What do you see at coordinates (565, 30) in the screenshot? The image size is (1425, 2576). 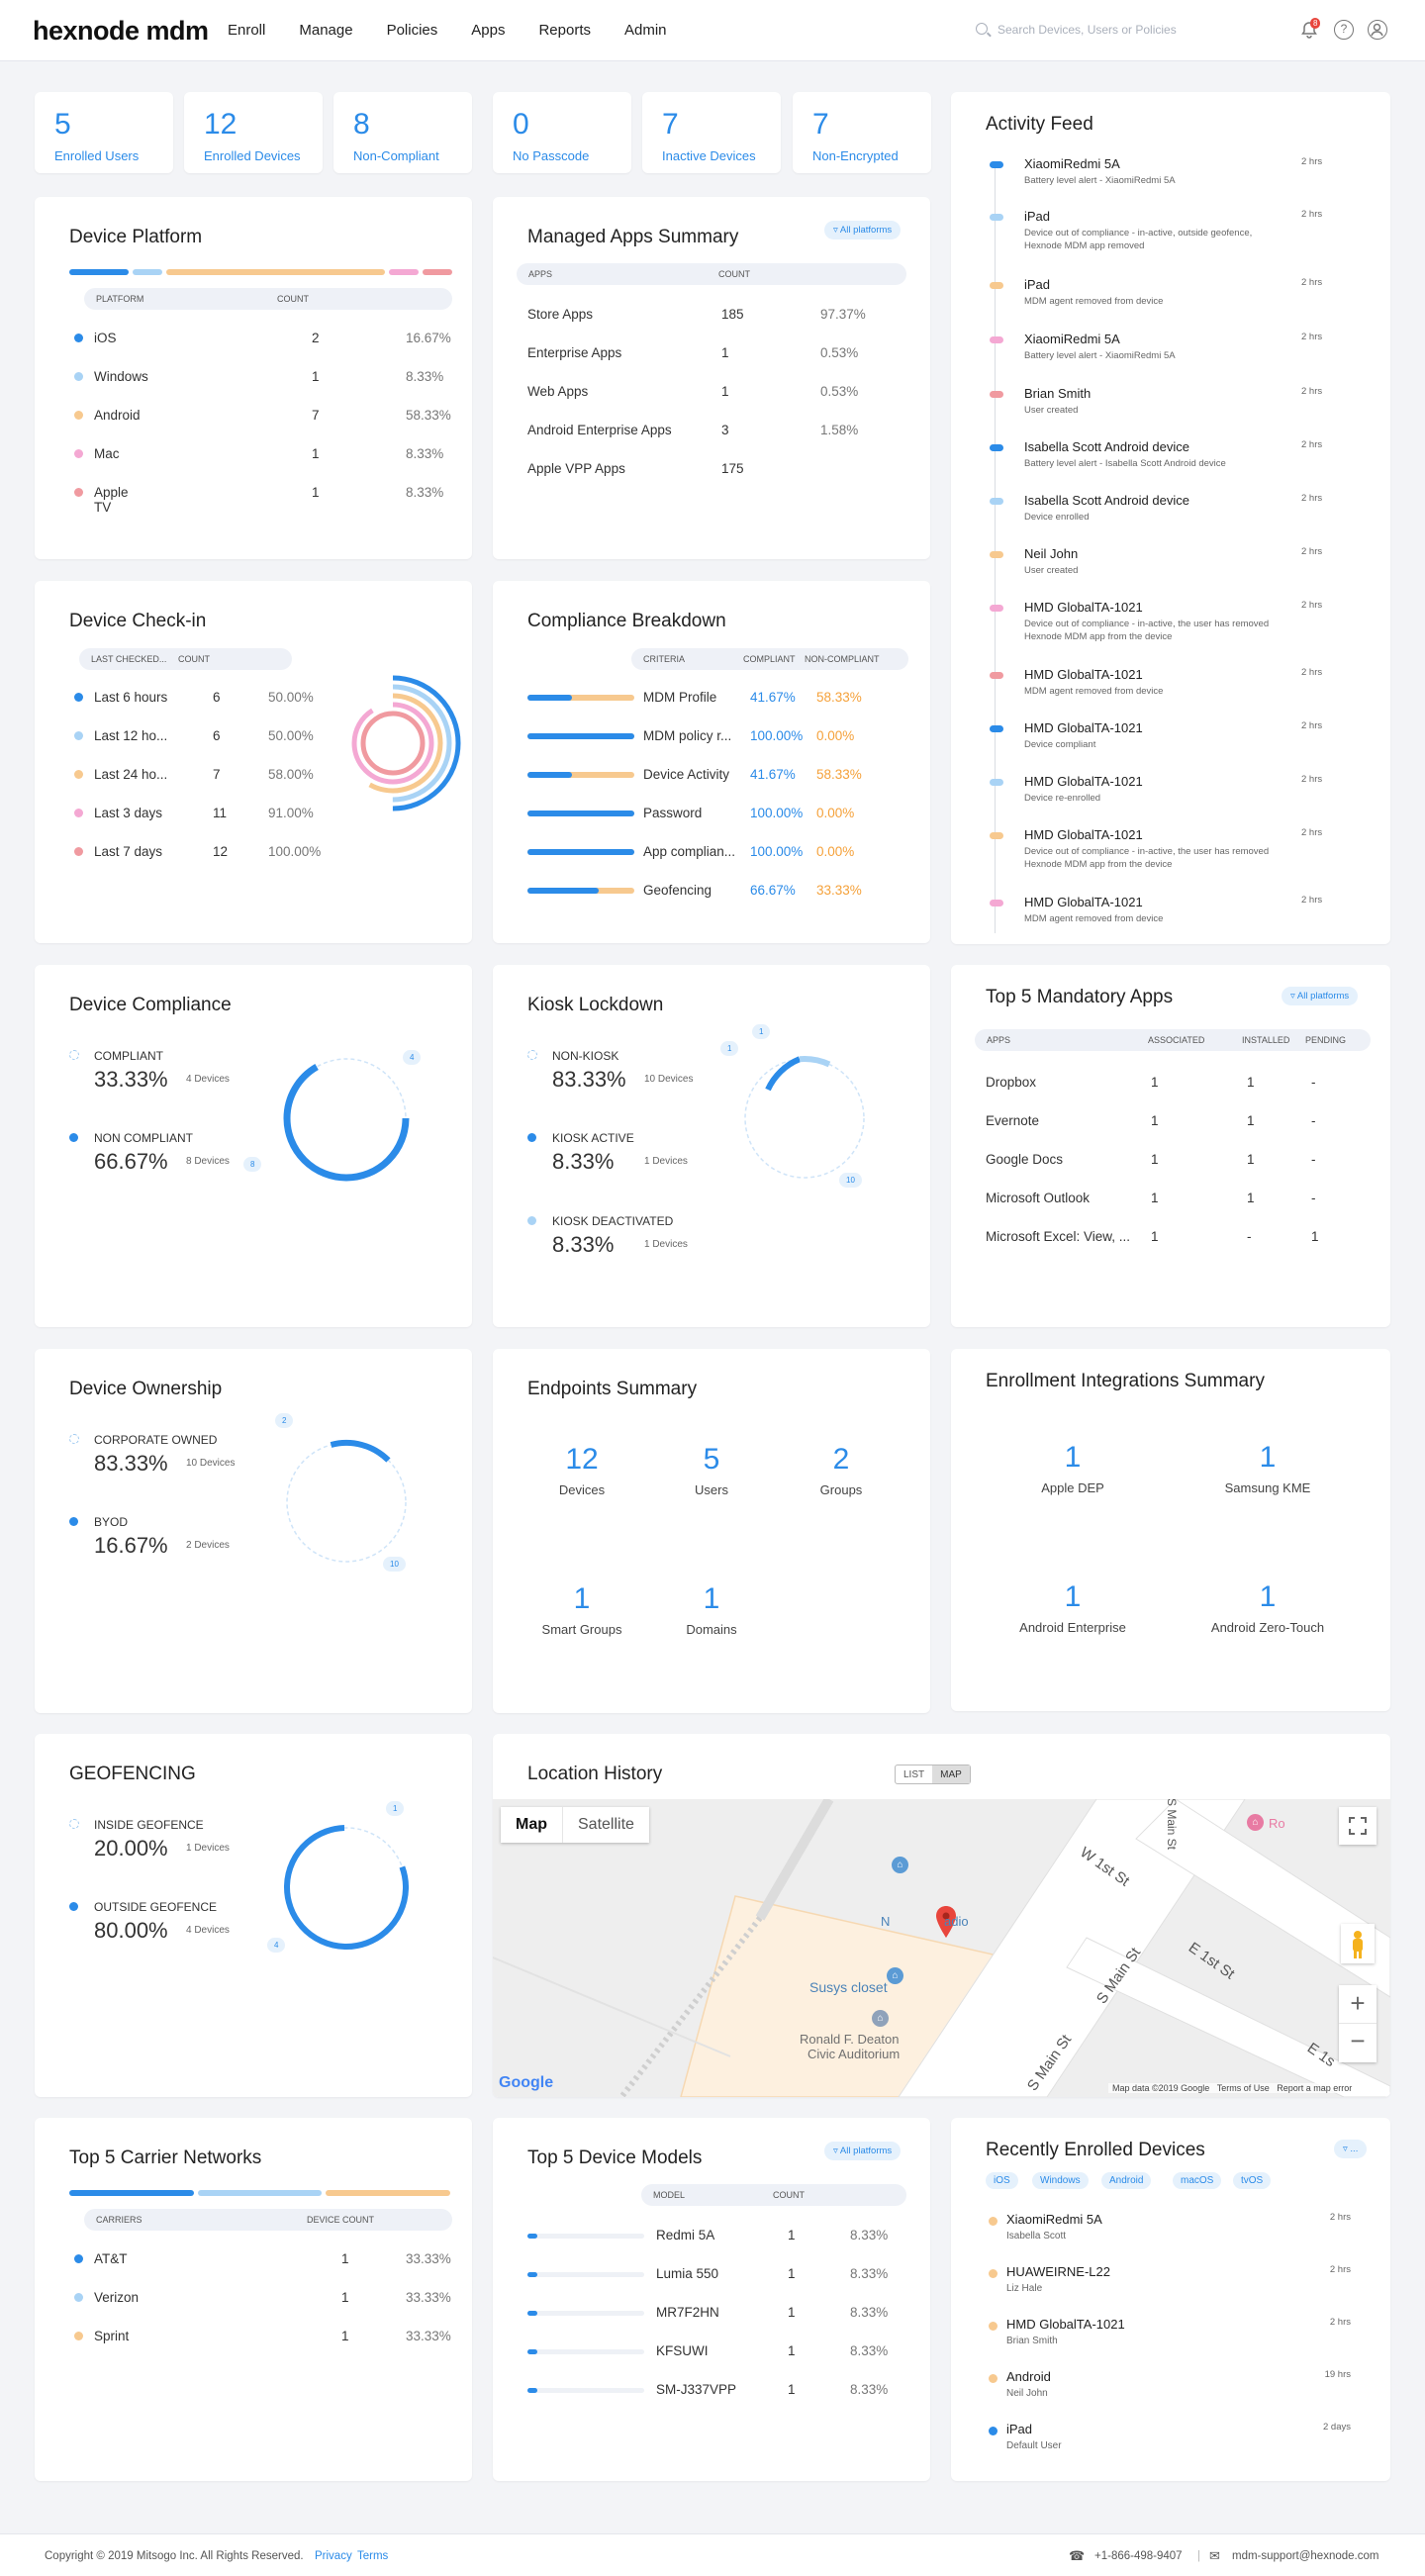 I see `nav-reports: Reports` at bounding box center [565, 30].